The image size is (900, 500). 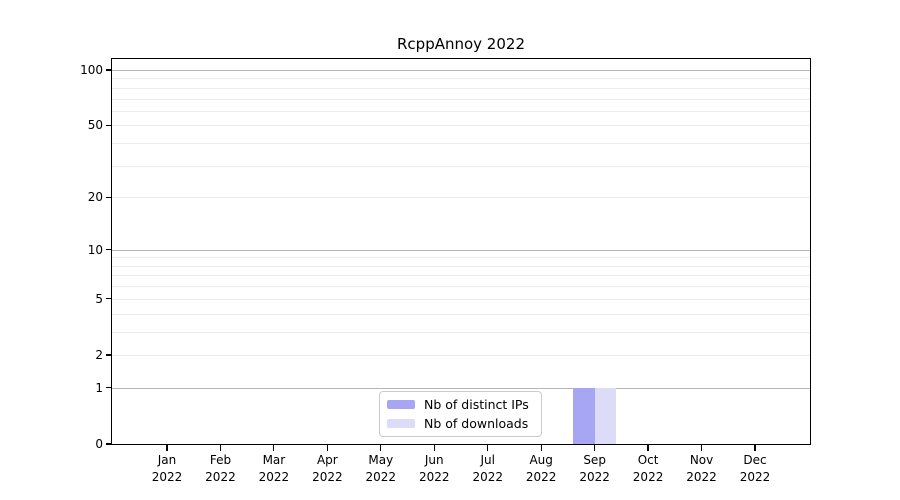 What do you see at coordinates (487, 460) in the screenshot?
I see `x-tick-month: Jul` at bounding box center [487, 460].